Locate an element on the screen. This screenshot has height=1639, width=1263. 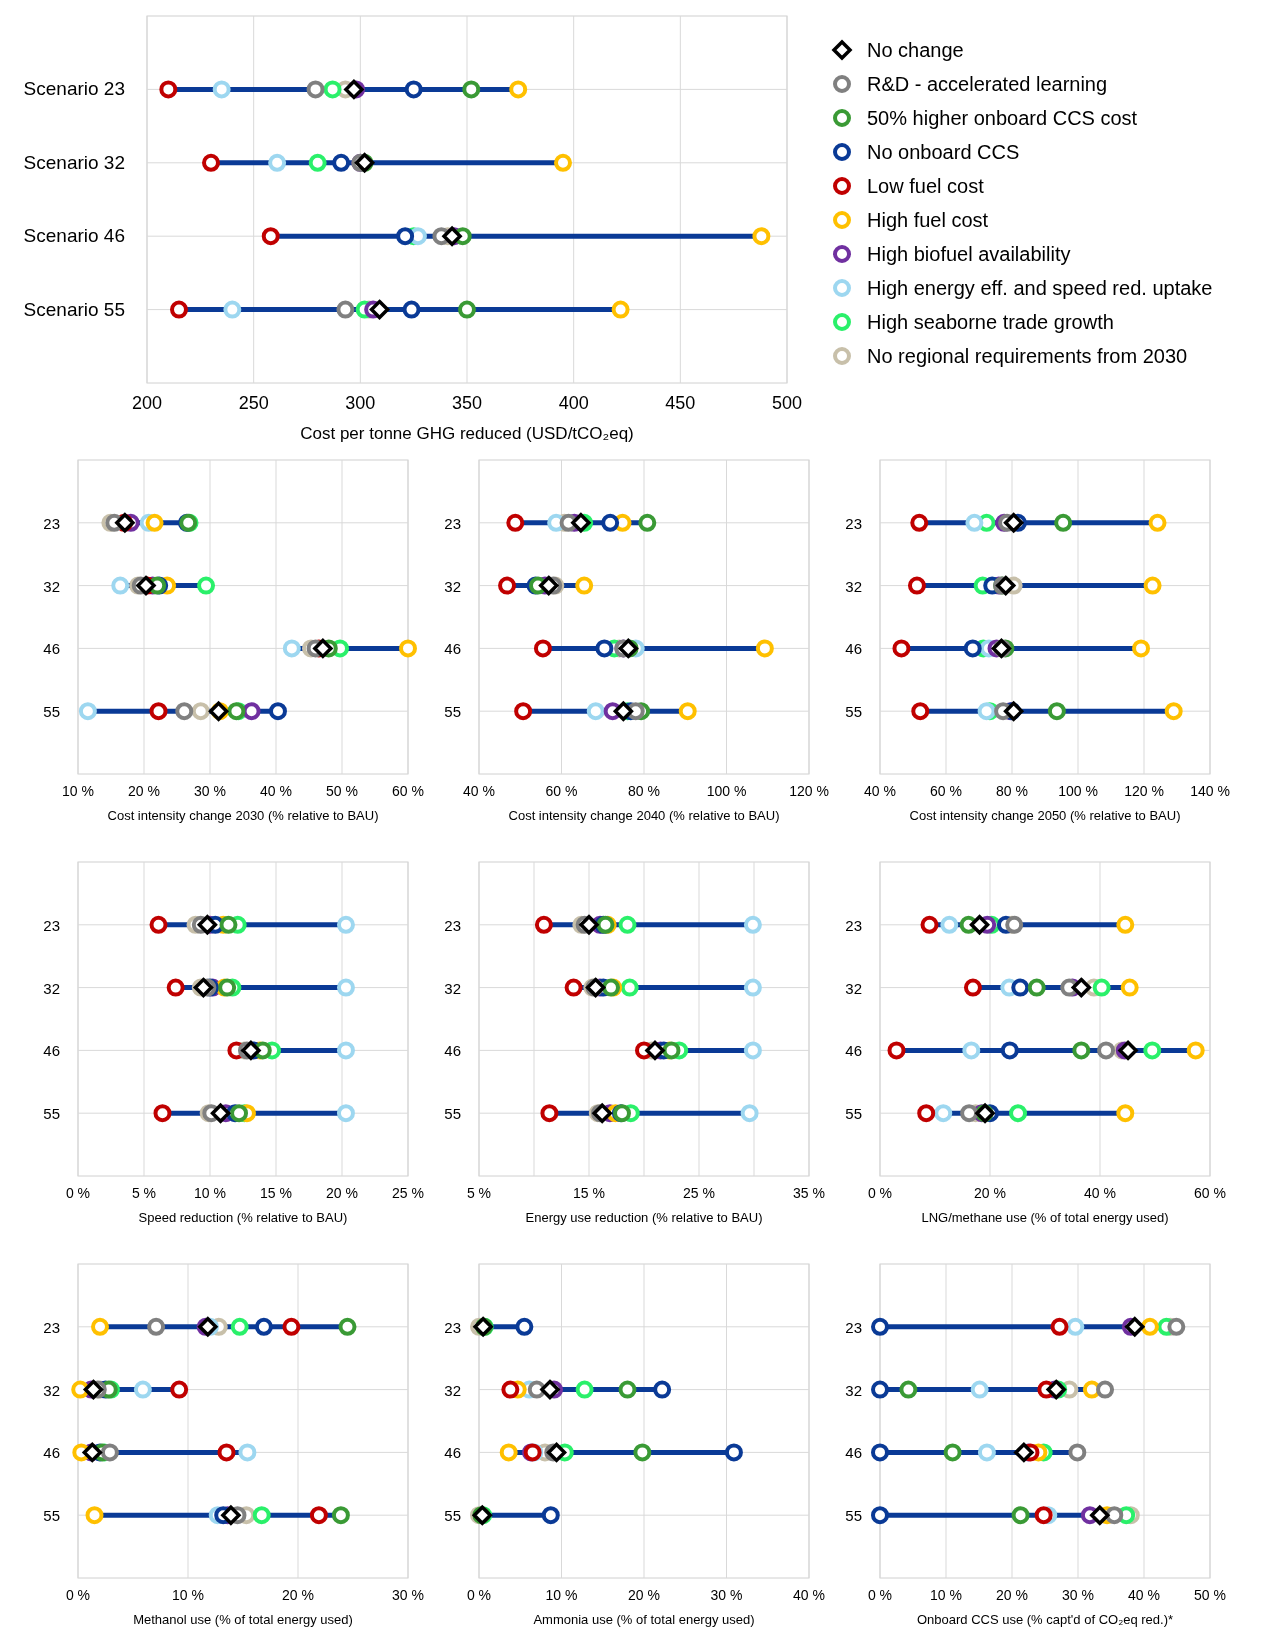
y-tick-label: Scenario 46 is located at coordinates (74, 236).